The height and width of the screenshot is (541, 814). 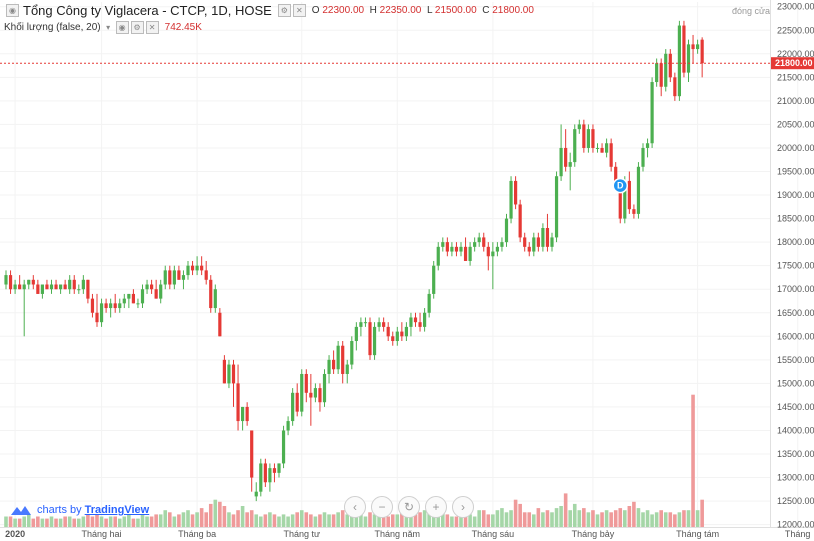 I want to click on symbol-title: Tổng Công ty Viglacera - CTCP, 1D, HOSE, so click(x=147, y=10).